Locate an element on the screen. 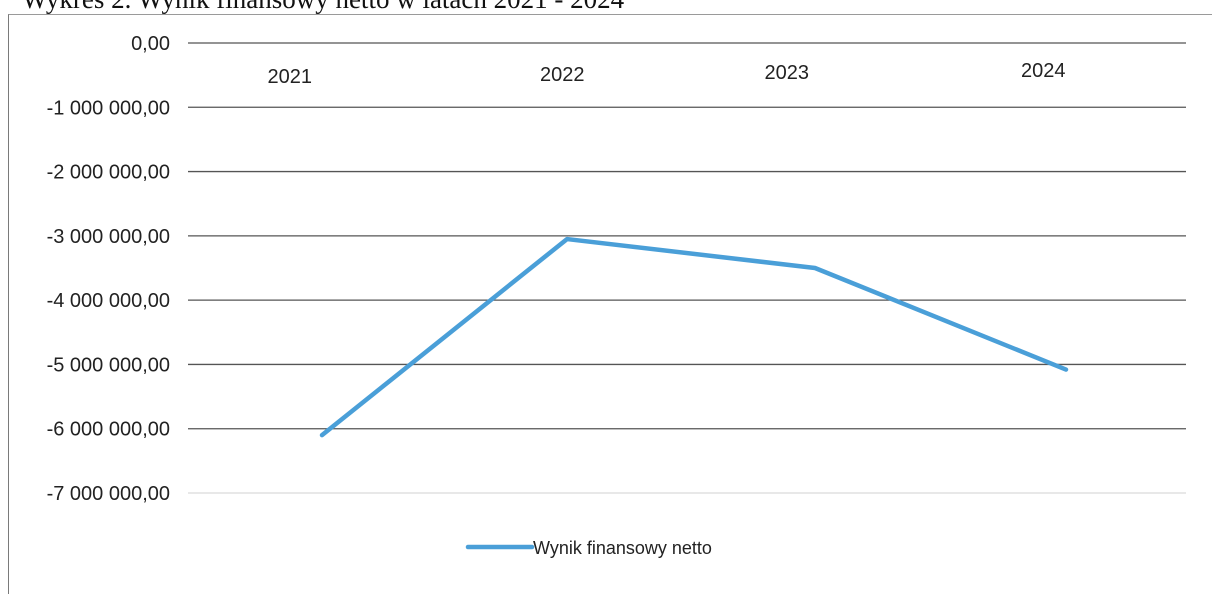 The width and height of the screenshot is (1212, 594). x-category-label: 2024 is located at coordinates (1043, 71).